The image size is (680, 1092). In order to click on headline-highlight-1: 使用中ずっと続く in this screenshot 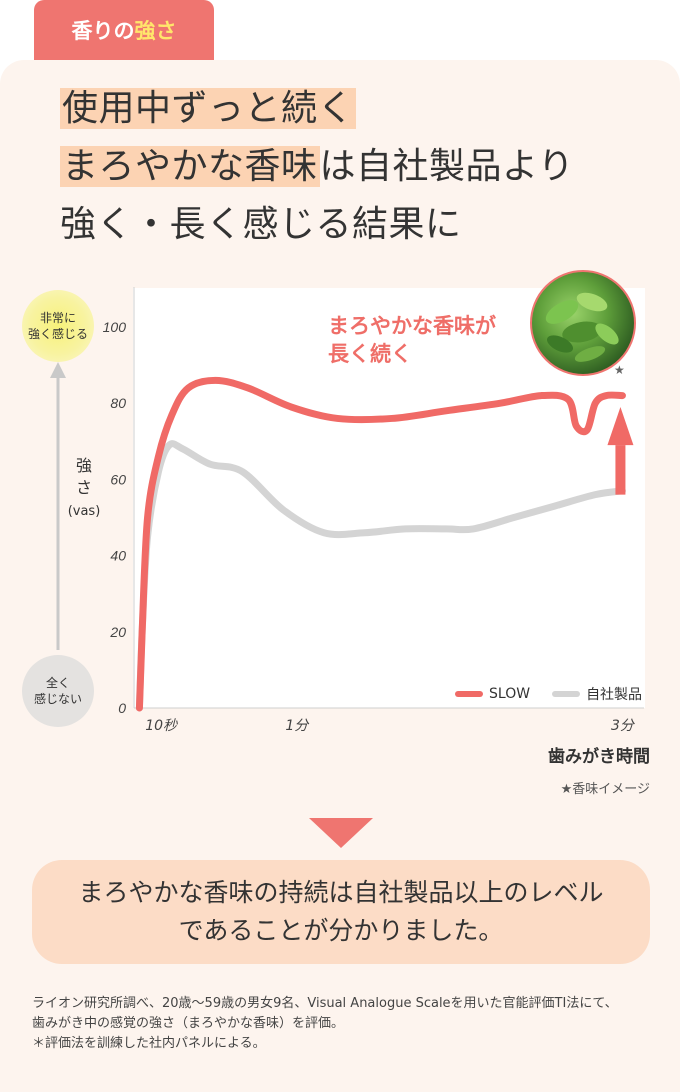, I will do `click(208, 108)`.